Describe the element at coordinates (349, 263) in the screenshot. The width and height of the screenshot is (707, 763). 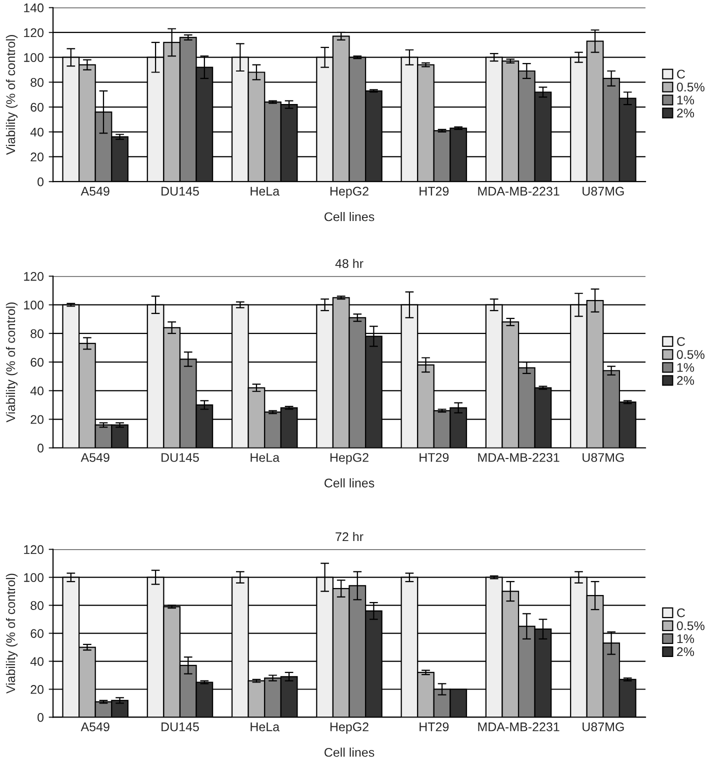
I see `chart-title: 48 hr` at that location.